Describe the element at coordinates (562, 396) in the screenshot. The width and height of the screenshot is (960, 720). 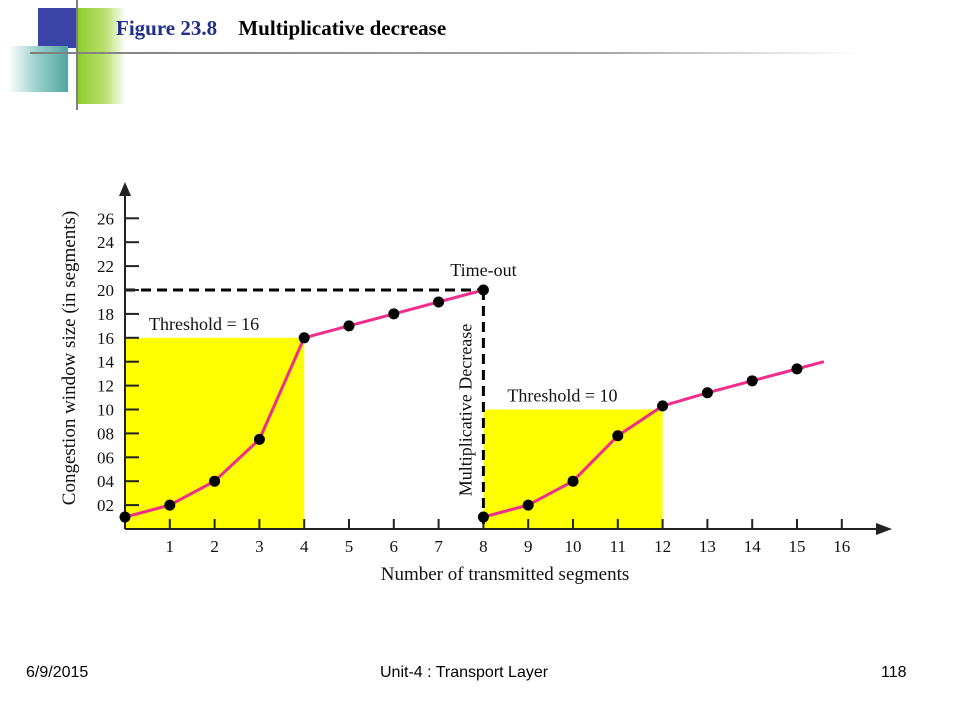
I see `threshold-label-2: Threshold = 10` at that location.